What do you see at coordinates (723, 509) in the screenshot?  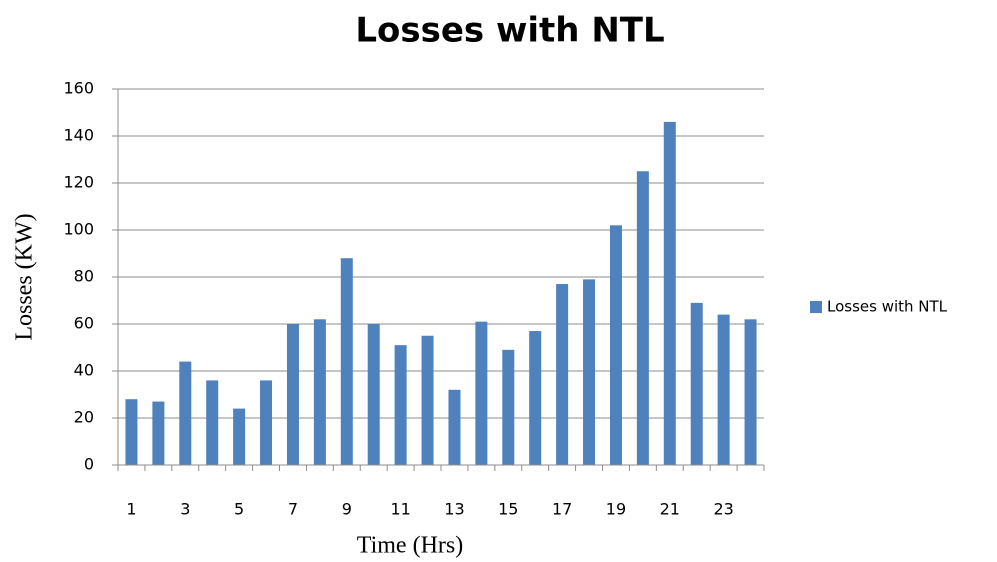 I see `x-tick-label: 23` at bounding box center [723, 509].